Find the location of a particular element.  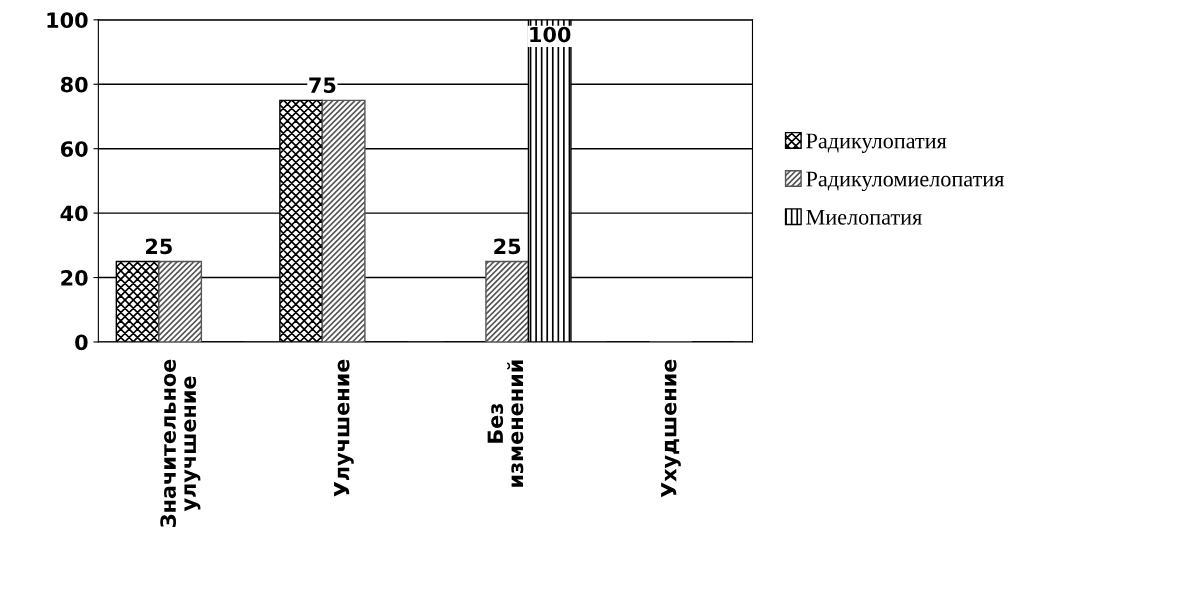

y-tick-label: 60 is located at coordinates (74, 149).